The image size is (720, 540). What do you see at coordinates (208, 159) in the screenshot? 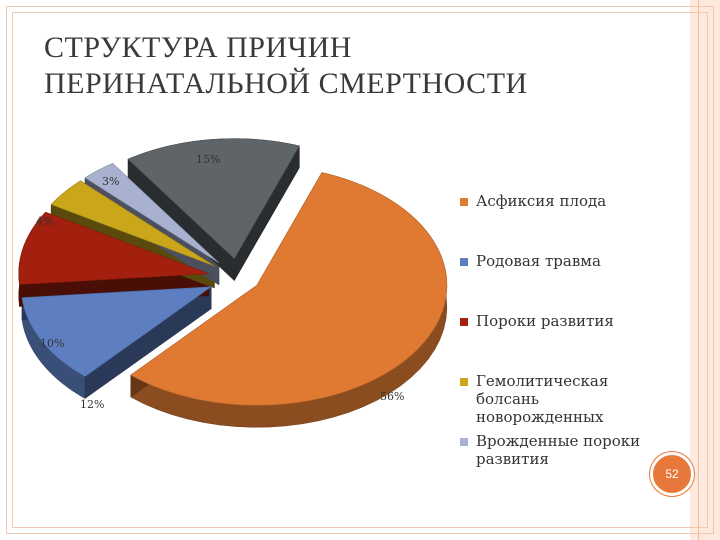
I see `pie-value-label-5: 15%` at bounding box center [208, 159].